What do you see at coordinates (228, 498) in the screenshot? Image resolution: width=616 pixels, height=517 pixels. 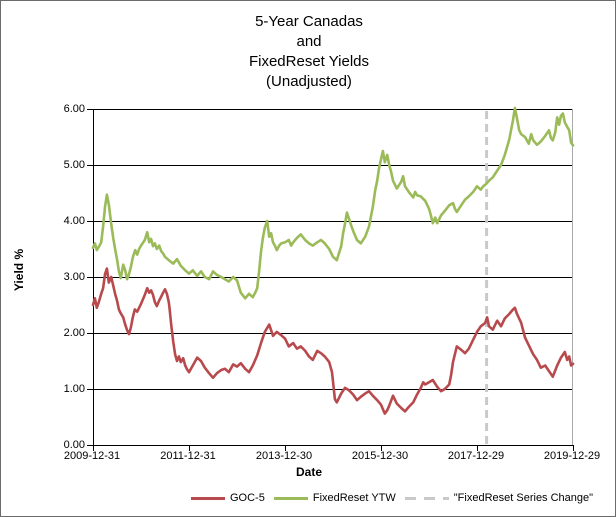 I see `legend-item-goc5: GOC-5` at bounding box center [228, 498].